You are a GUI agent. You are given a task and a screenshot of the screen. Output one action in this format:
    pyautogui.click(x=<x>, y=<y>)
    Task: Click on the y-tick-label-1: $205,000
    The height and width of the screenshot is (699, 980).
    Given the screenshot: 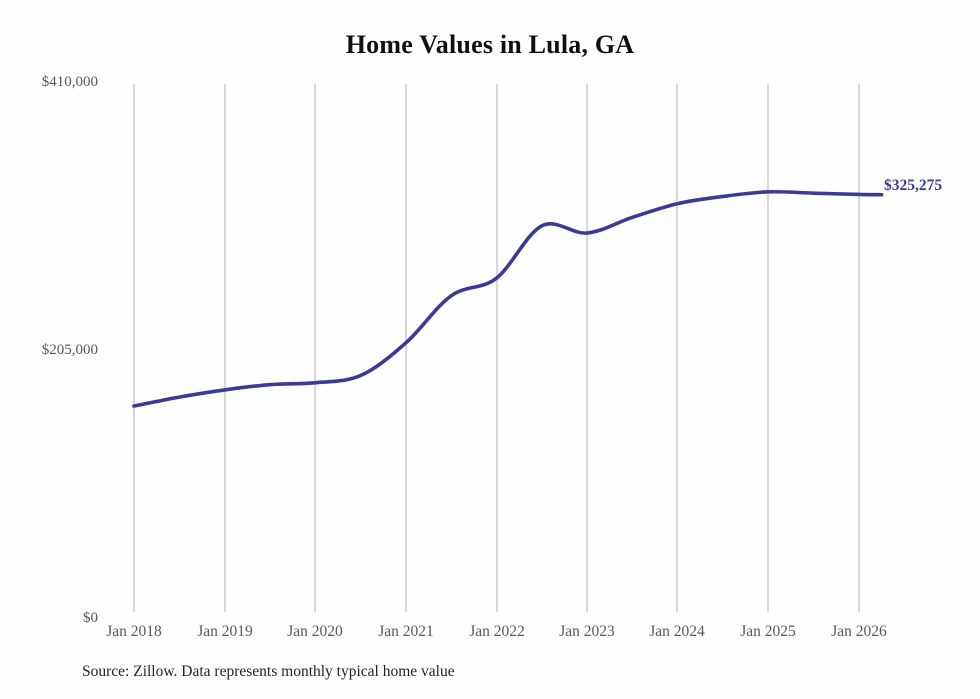 What is the action you would take?
    pyautogui.click(x=69, y=350)
    